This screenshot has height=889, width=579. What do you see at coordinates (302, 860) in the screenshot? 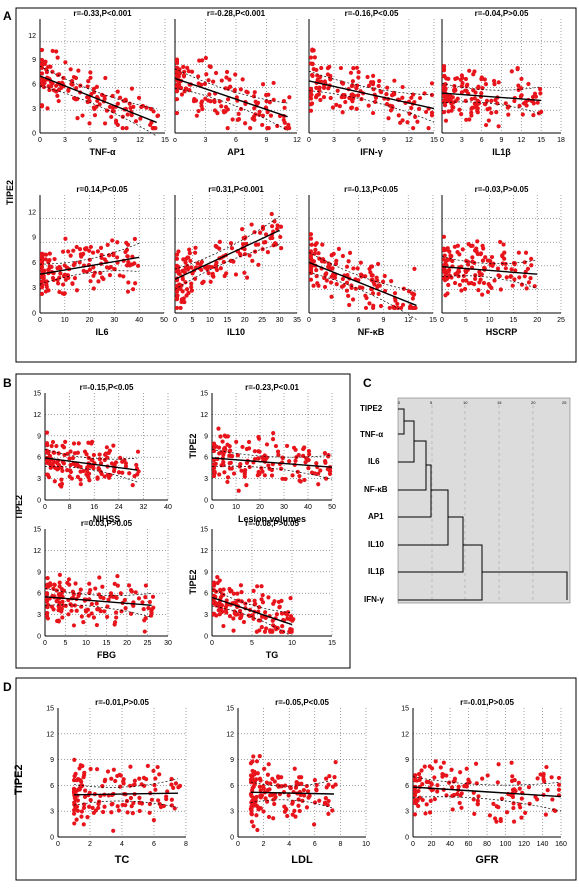
I see `x-axis-label: LDL` at bounding box center [302, 860].